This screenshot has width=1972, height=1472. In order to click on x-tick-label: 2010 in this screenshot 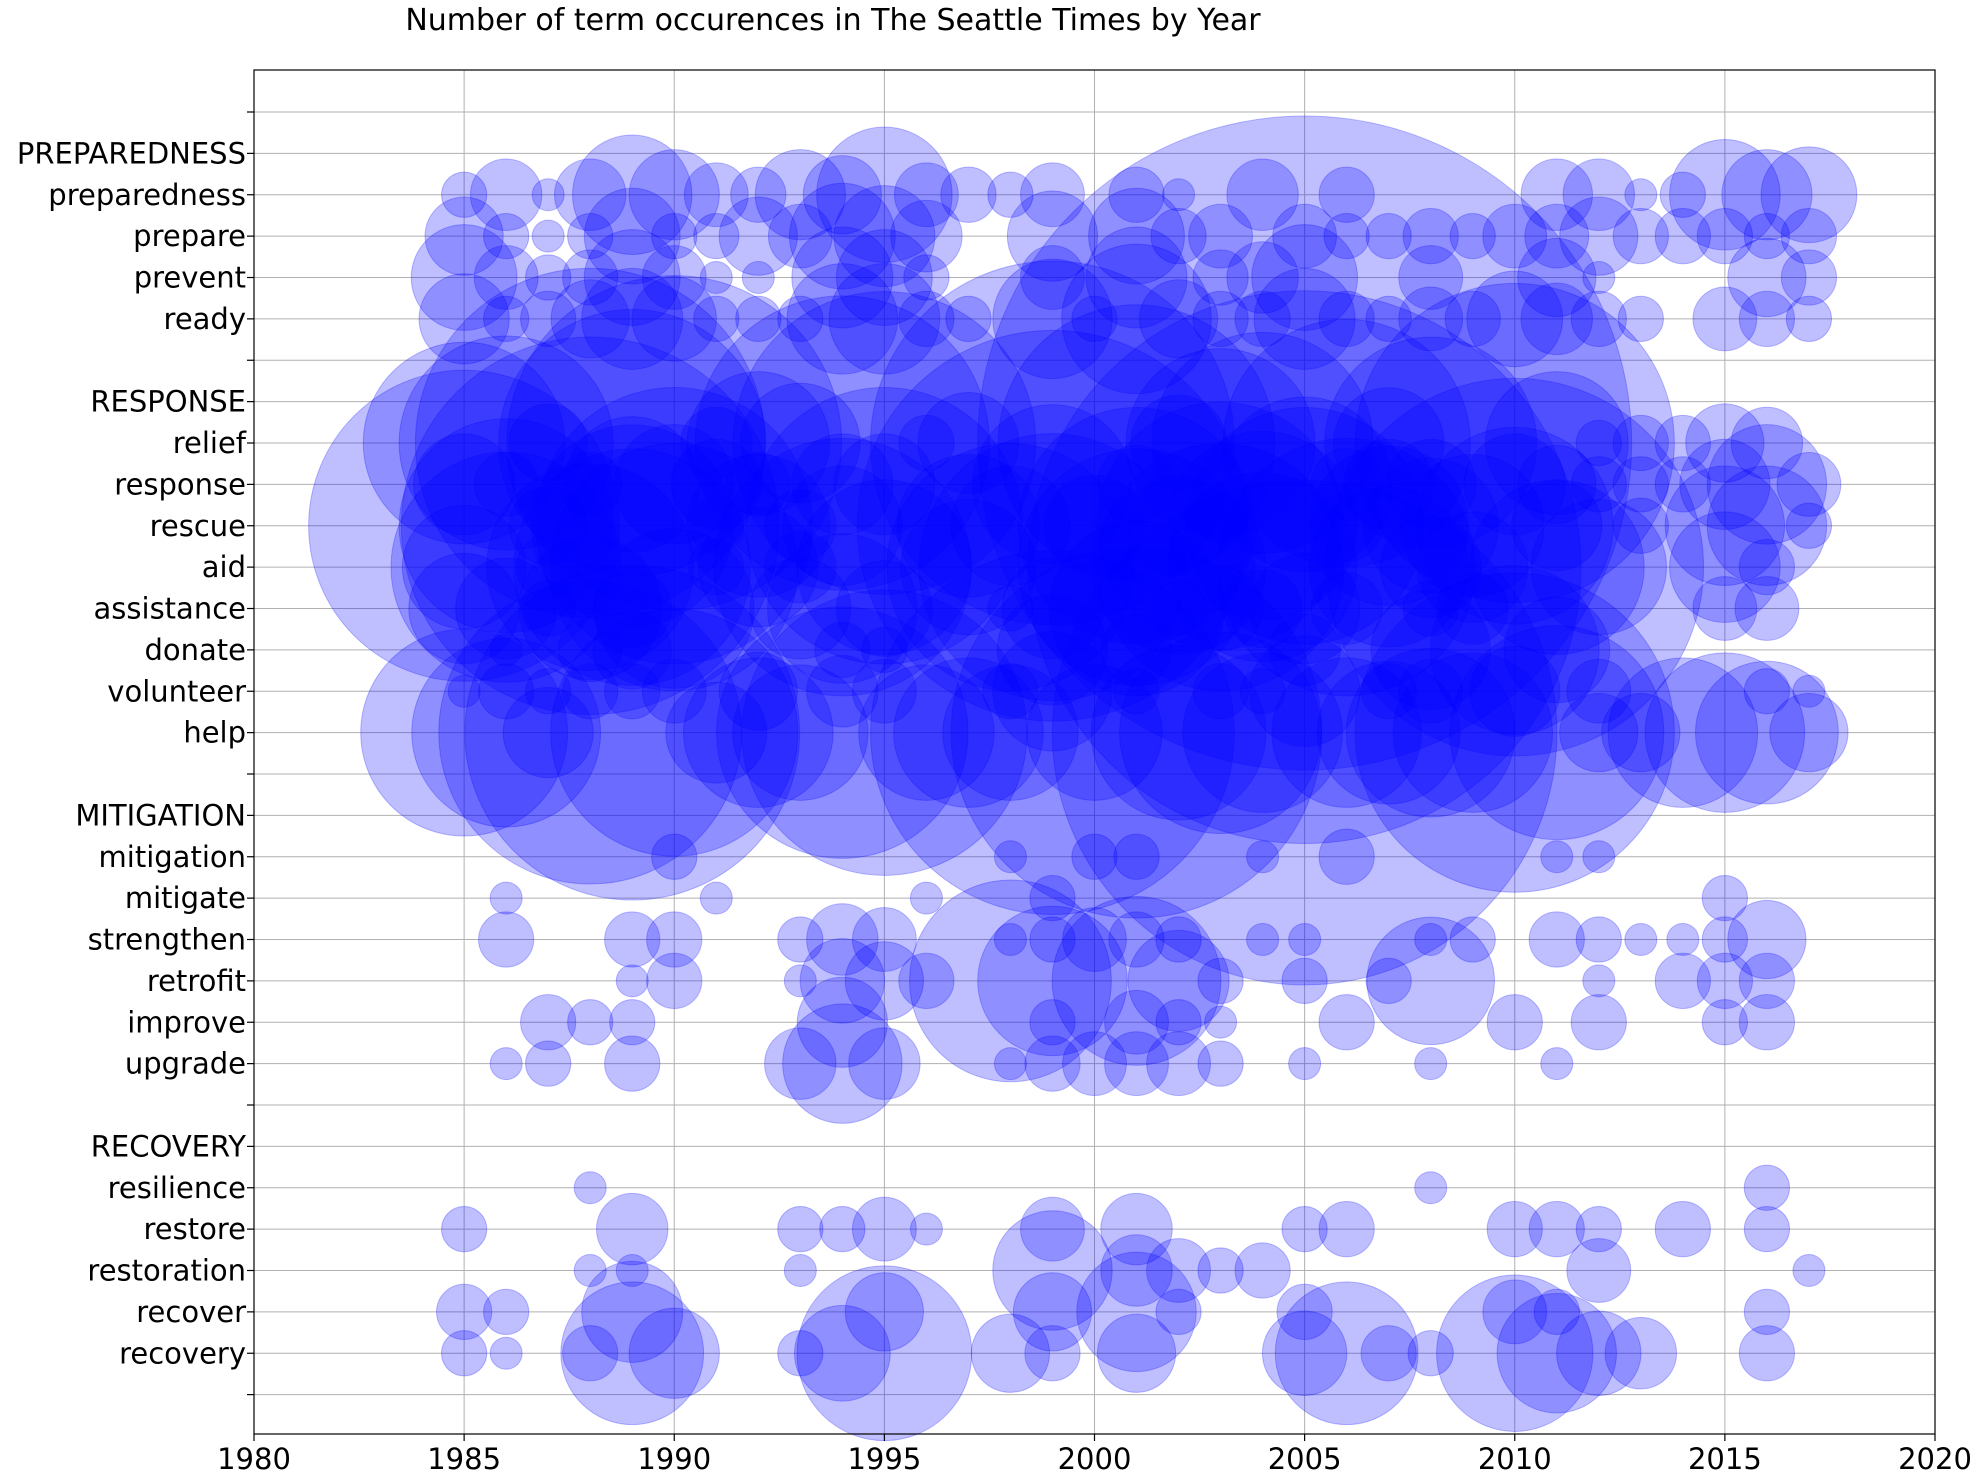, I will do `click(1515, 1457)`.